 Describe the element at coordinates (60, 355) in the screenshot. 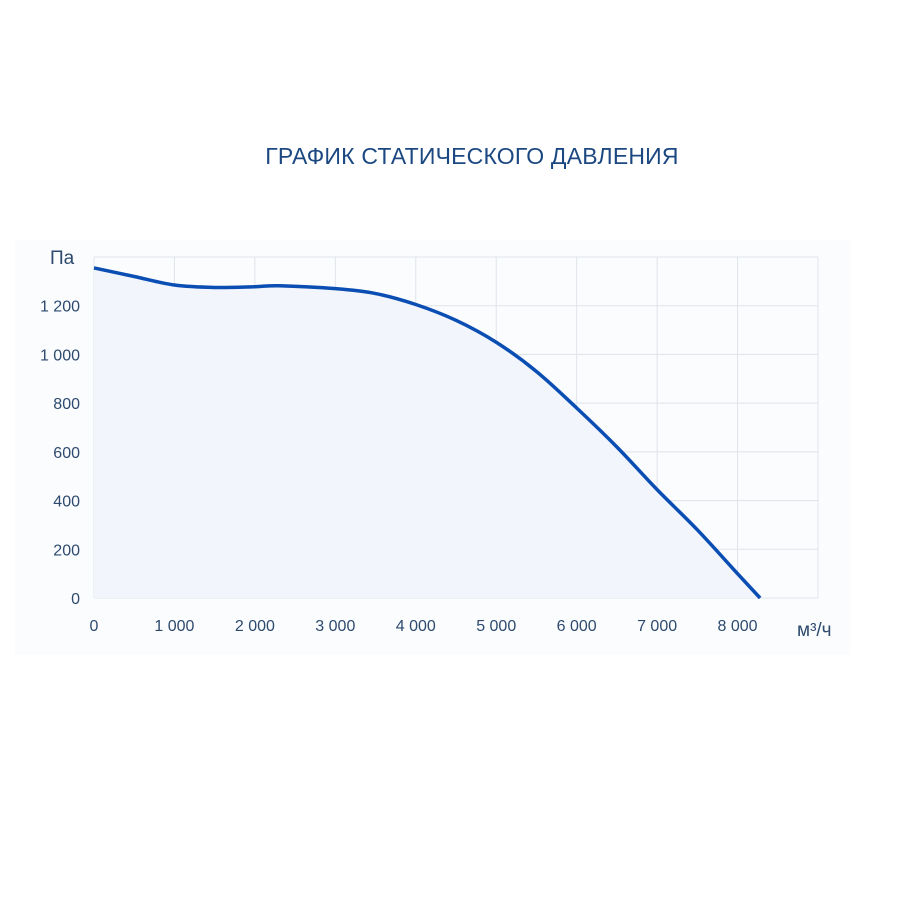

I see `y-tick-label: 1 000` at that location.